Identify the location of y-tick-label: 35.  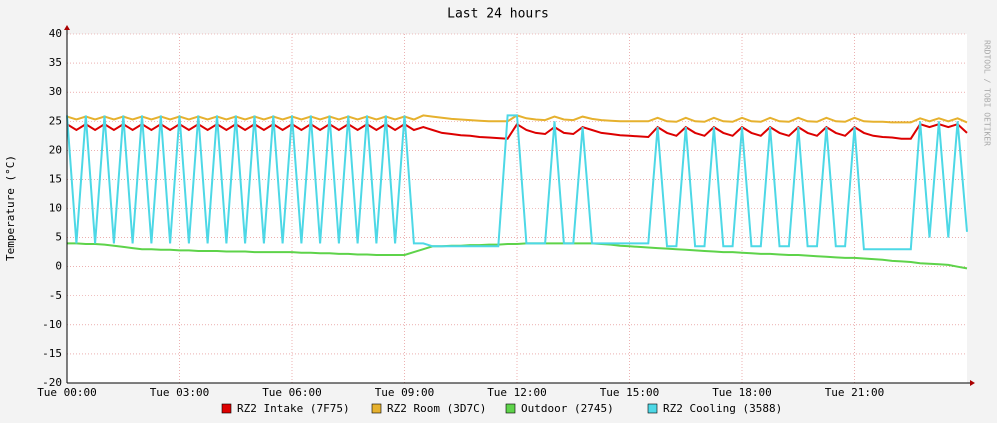
(55, 62).